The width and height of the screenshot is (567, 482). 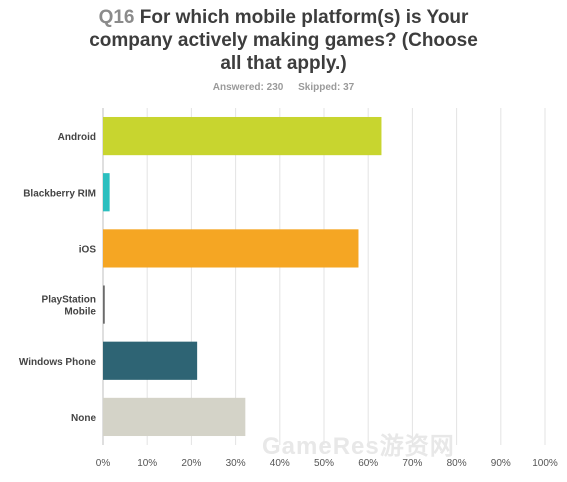 I want to click on title-line-2: company actively making games? (Choose, so click(x=283, y=40).